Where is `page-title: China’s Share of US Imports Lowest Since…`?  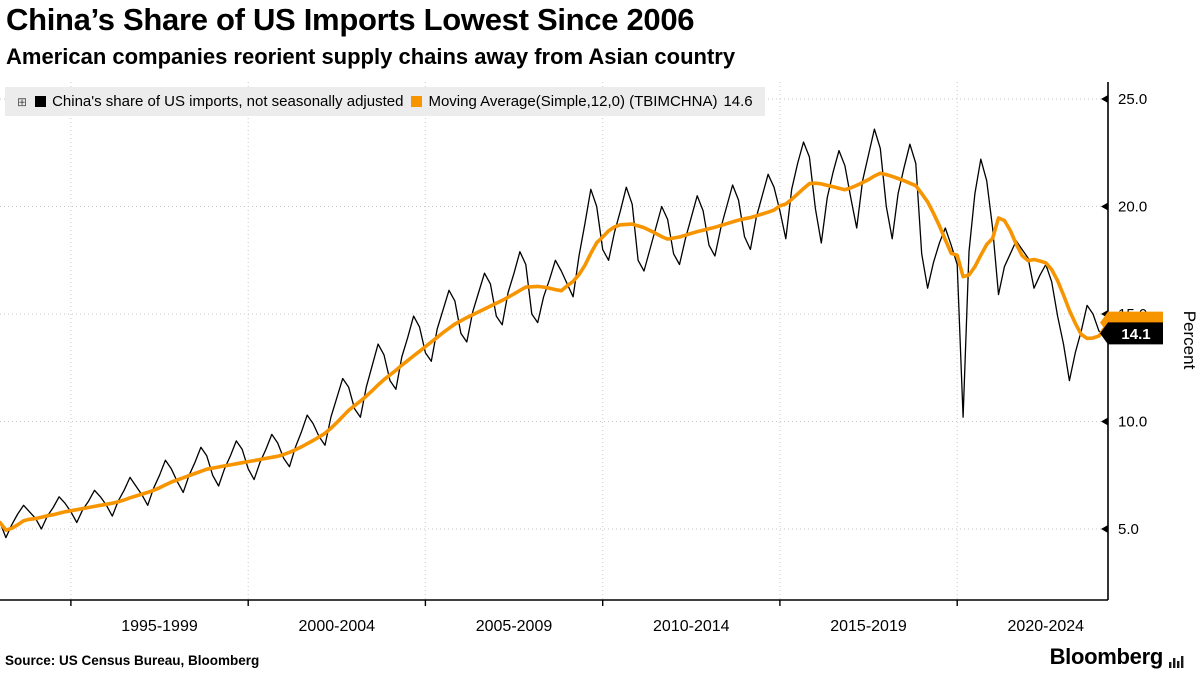
page-title: China’s Share of US Imports Lowest Since… is located at coordinates (350, 19).